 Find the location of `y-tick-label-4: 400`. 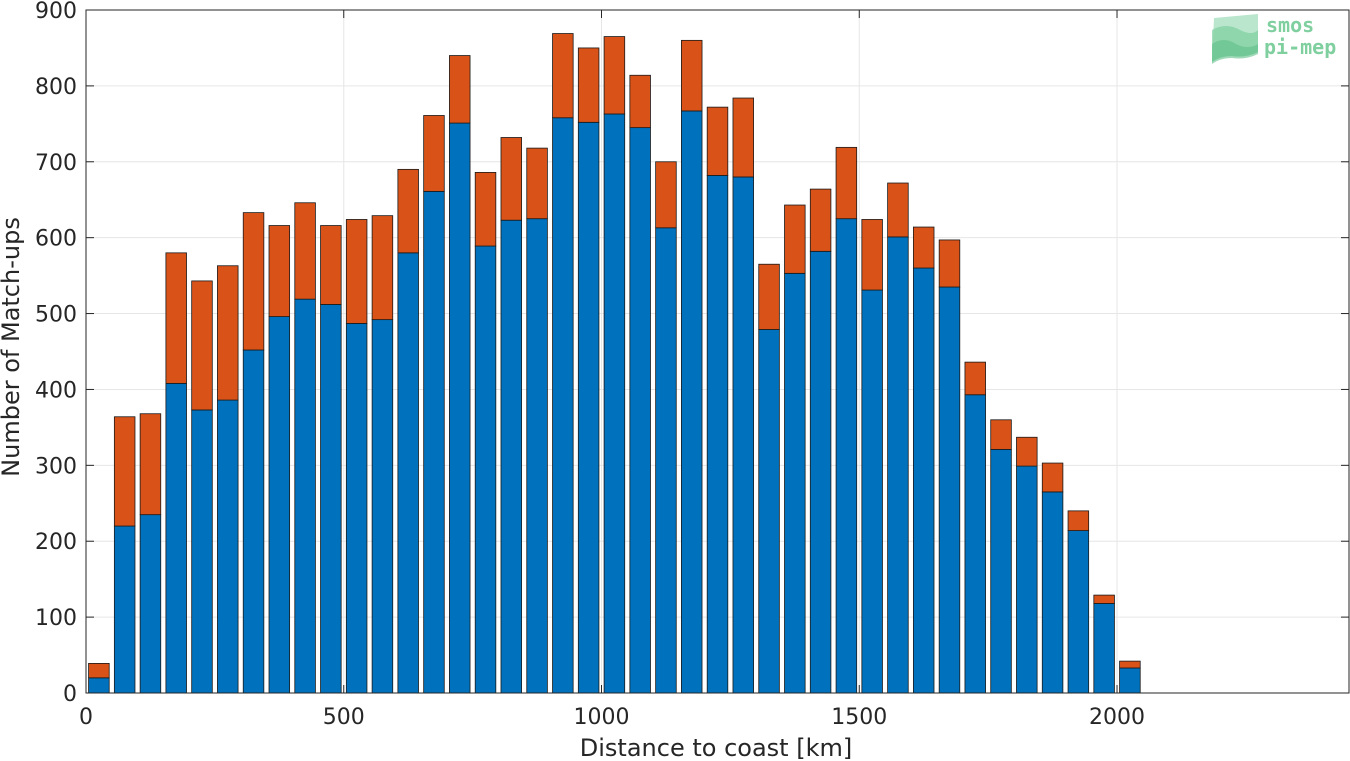

y-tick-label-4: 400 is located at coordinates (56, 390).